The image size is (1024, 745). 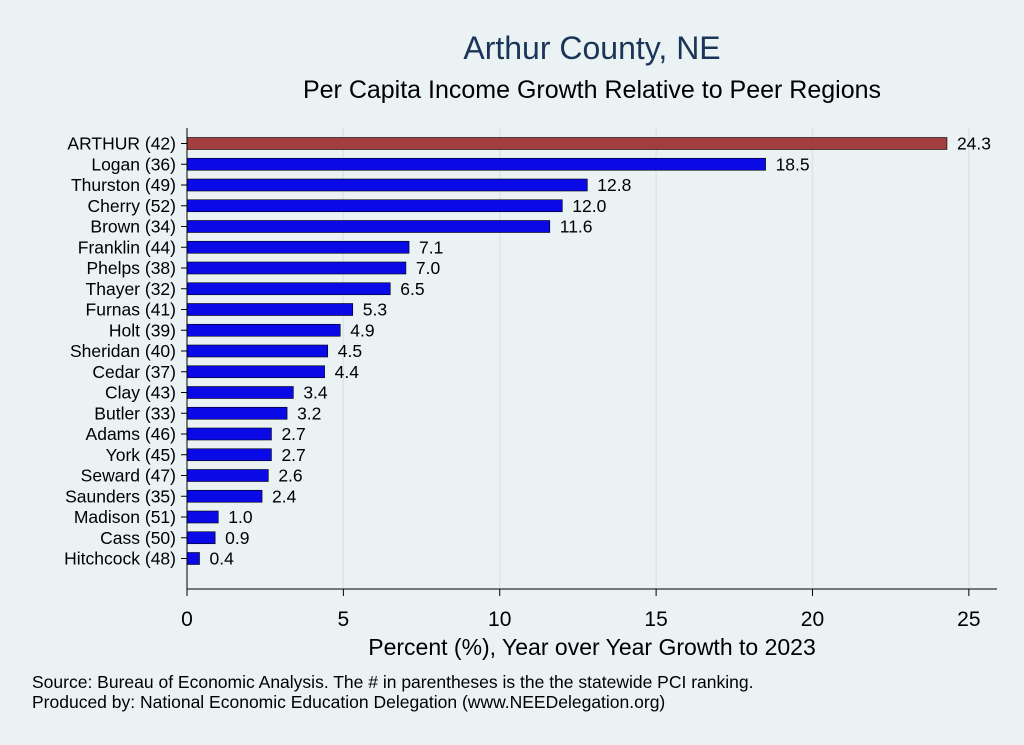 I want to click on category-label: Thayer (32), so click(x=131, y=289).